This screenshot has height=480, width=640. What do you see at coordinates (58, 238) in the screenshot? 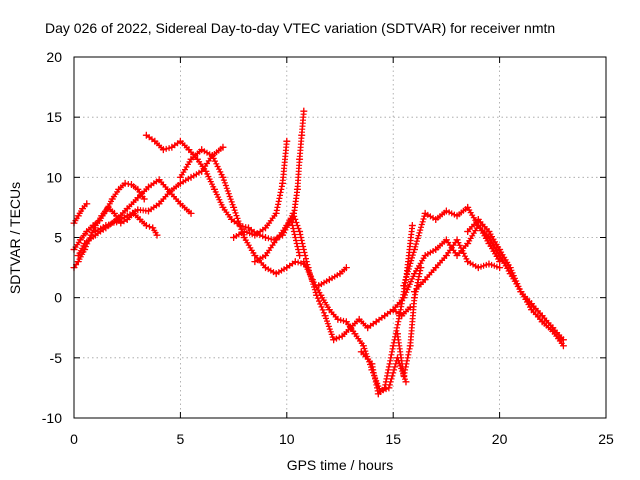
I see `y-tick-label: 5` at bounding box center [58, 238].